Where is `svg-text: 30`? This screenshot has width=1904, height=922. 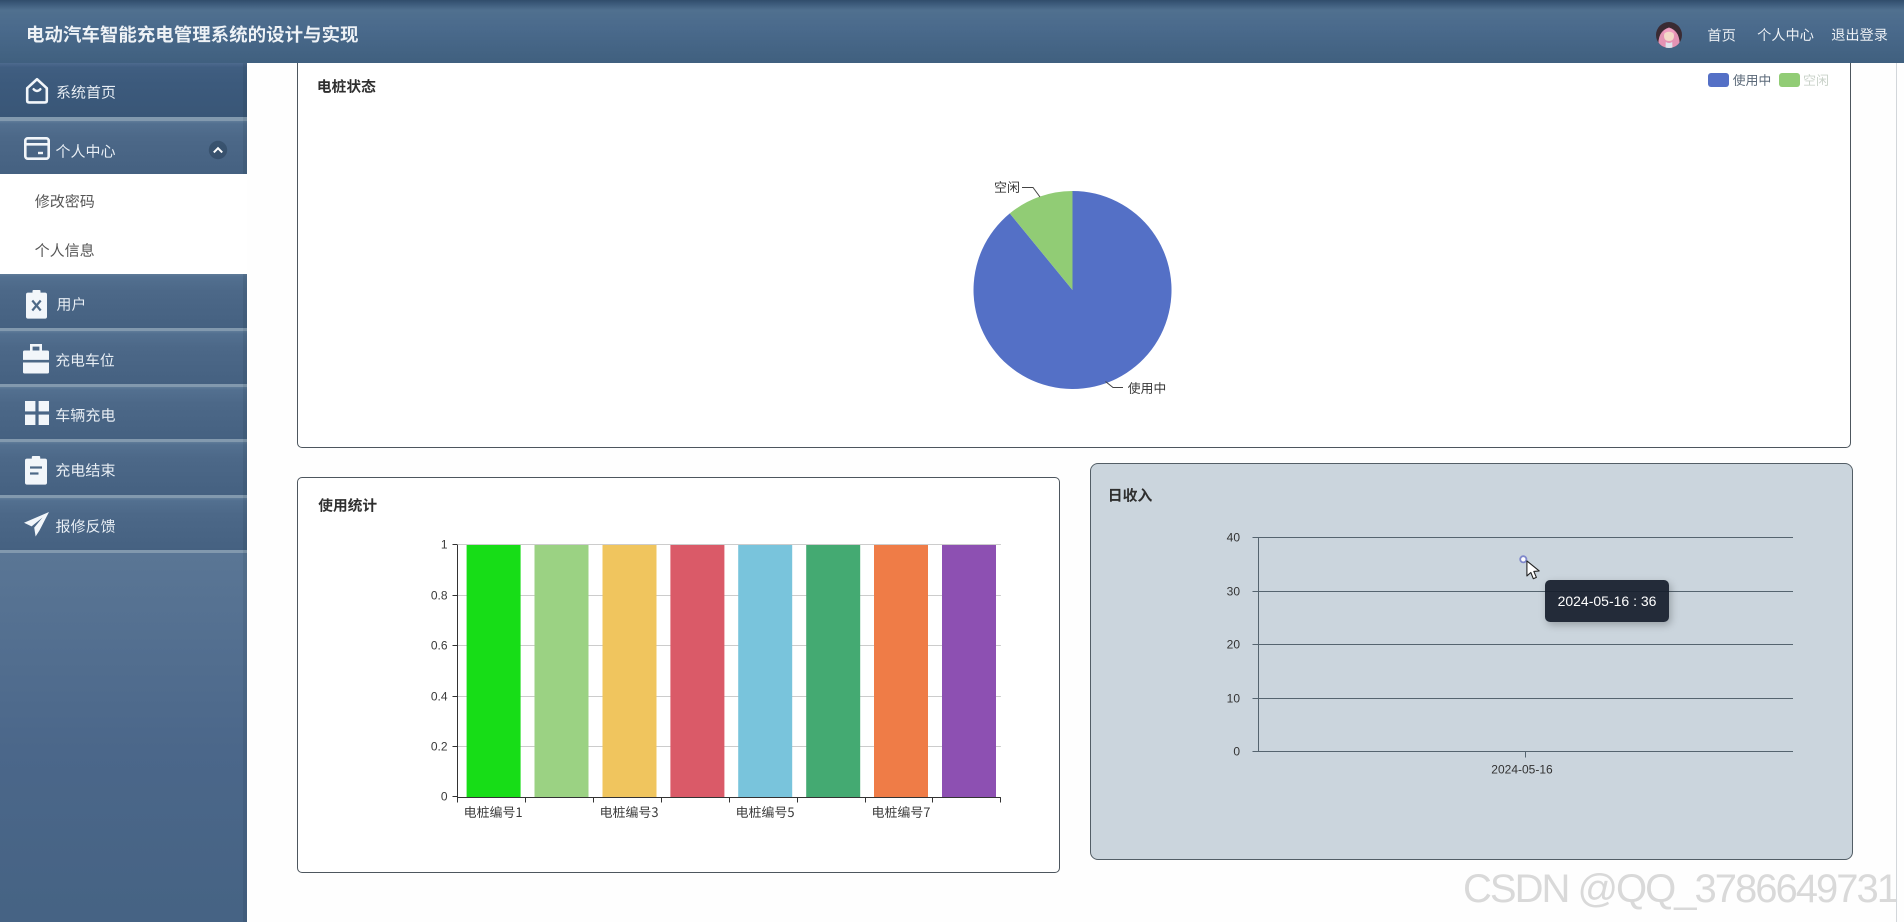 svg-text: 30 is located at coordinates (1234, 592).